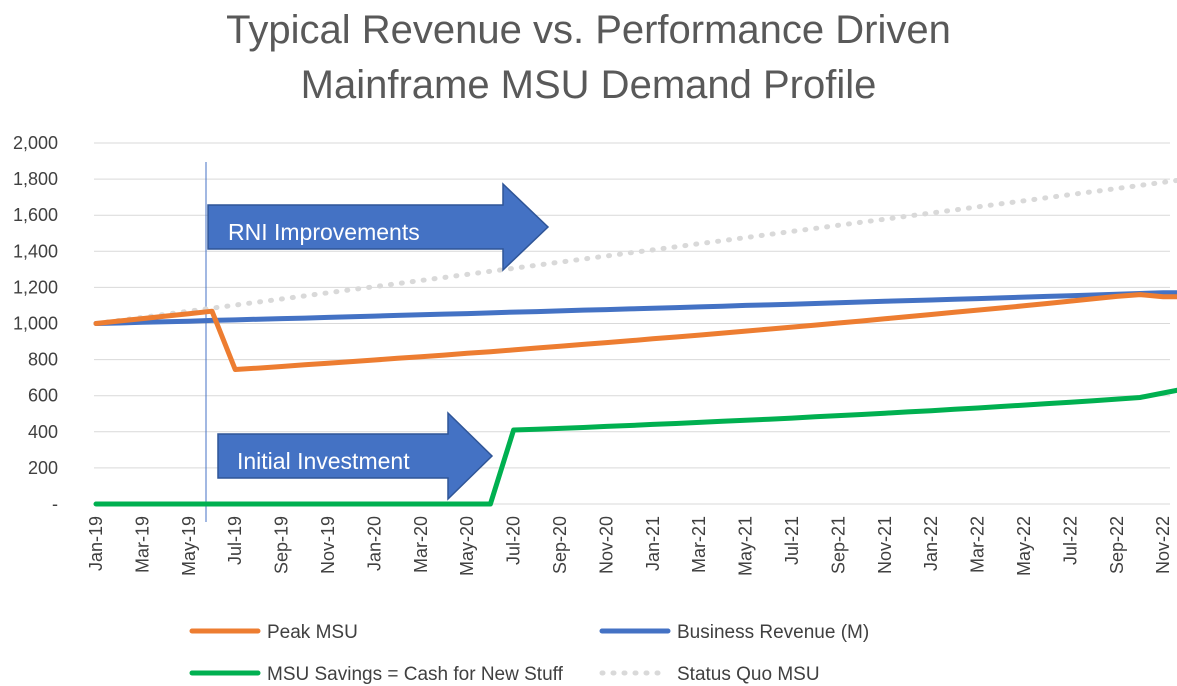 This screenshot has height=686, width=1177. What do you see at coordinates (421, 544) in the screenshot?
I see `x-tick-label: Mar-20` at bounding box center [421, 544].